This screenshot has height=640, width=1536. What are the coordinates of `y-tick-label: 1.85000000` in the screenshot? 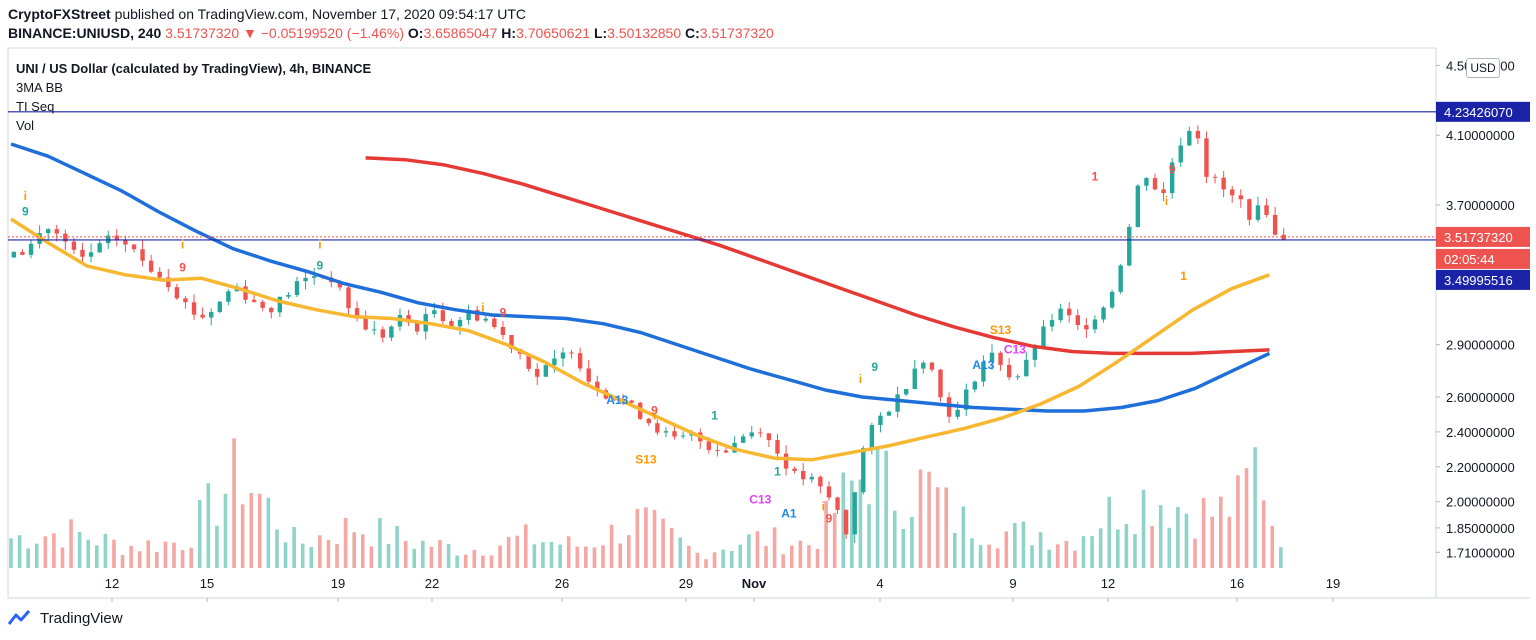 It's located at (1480, 528).